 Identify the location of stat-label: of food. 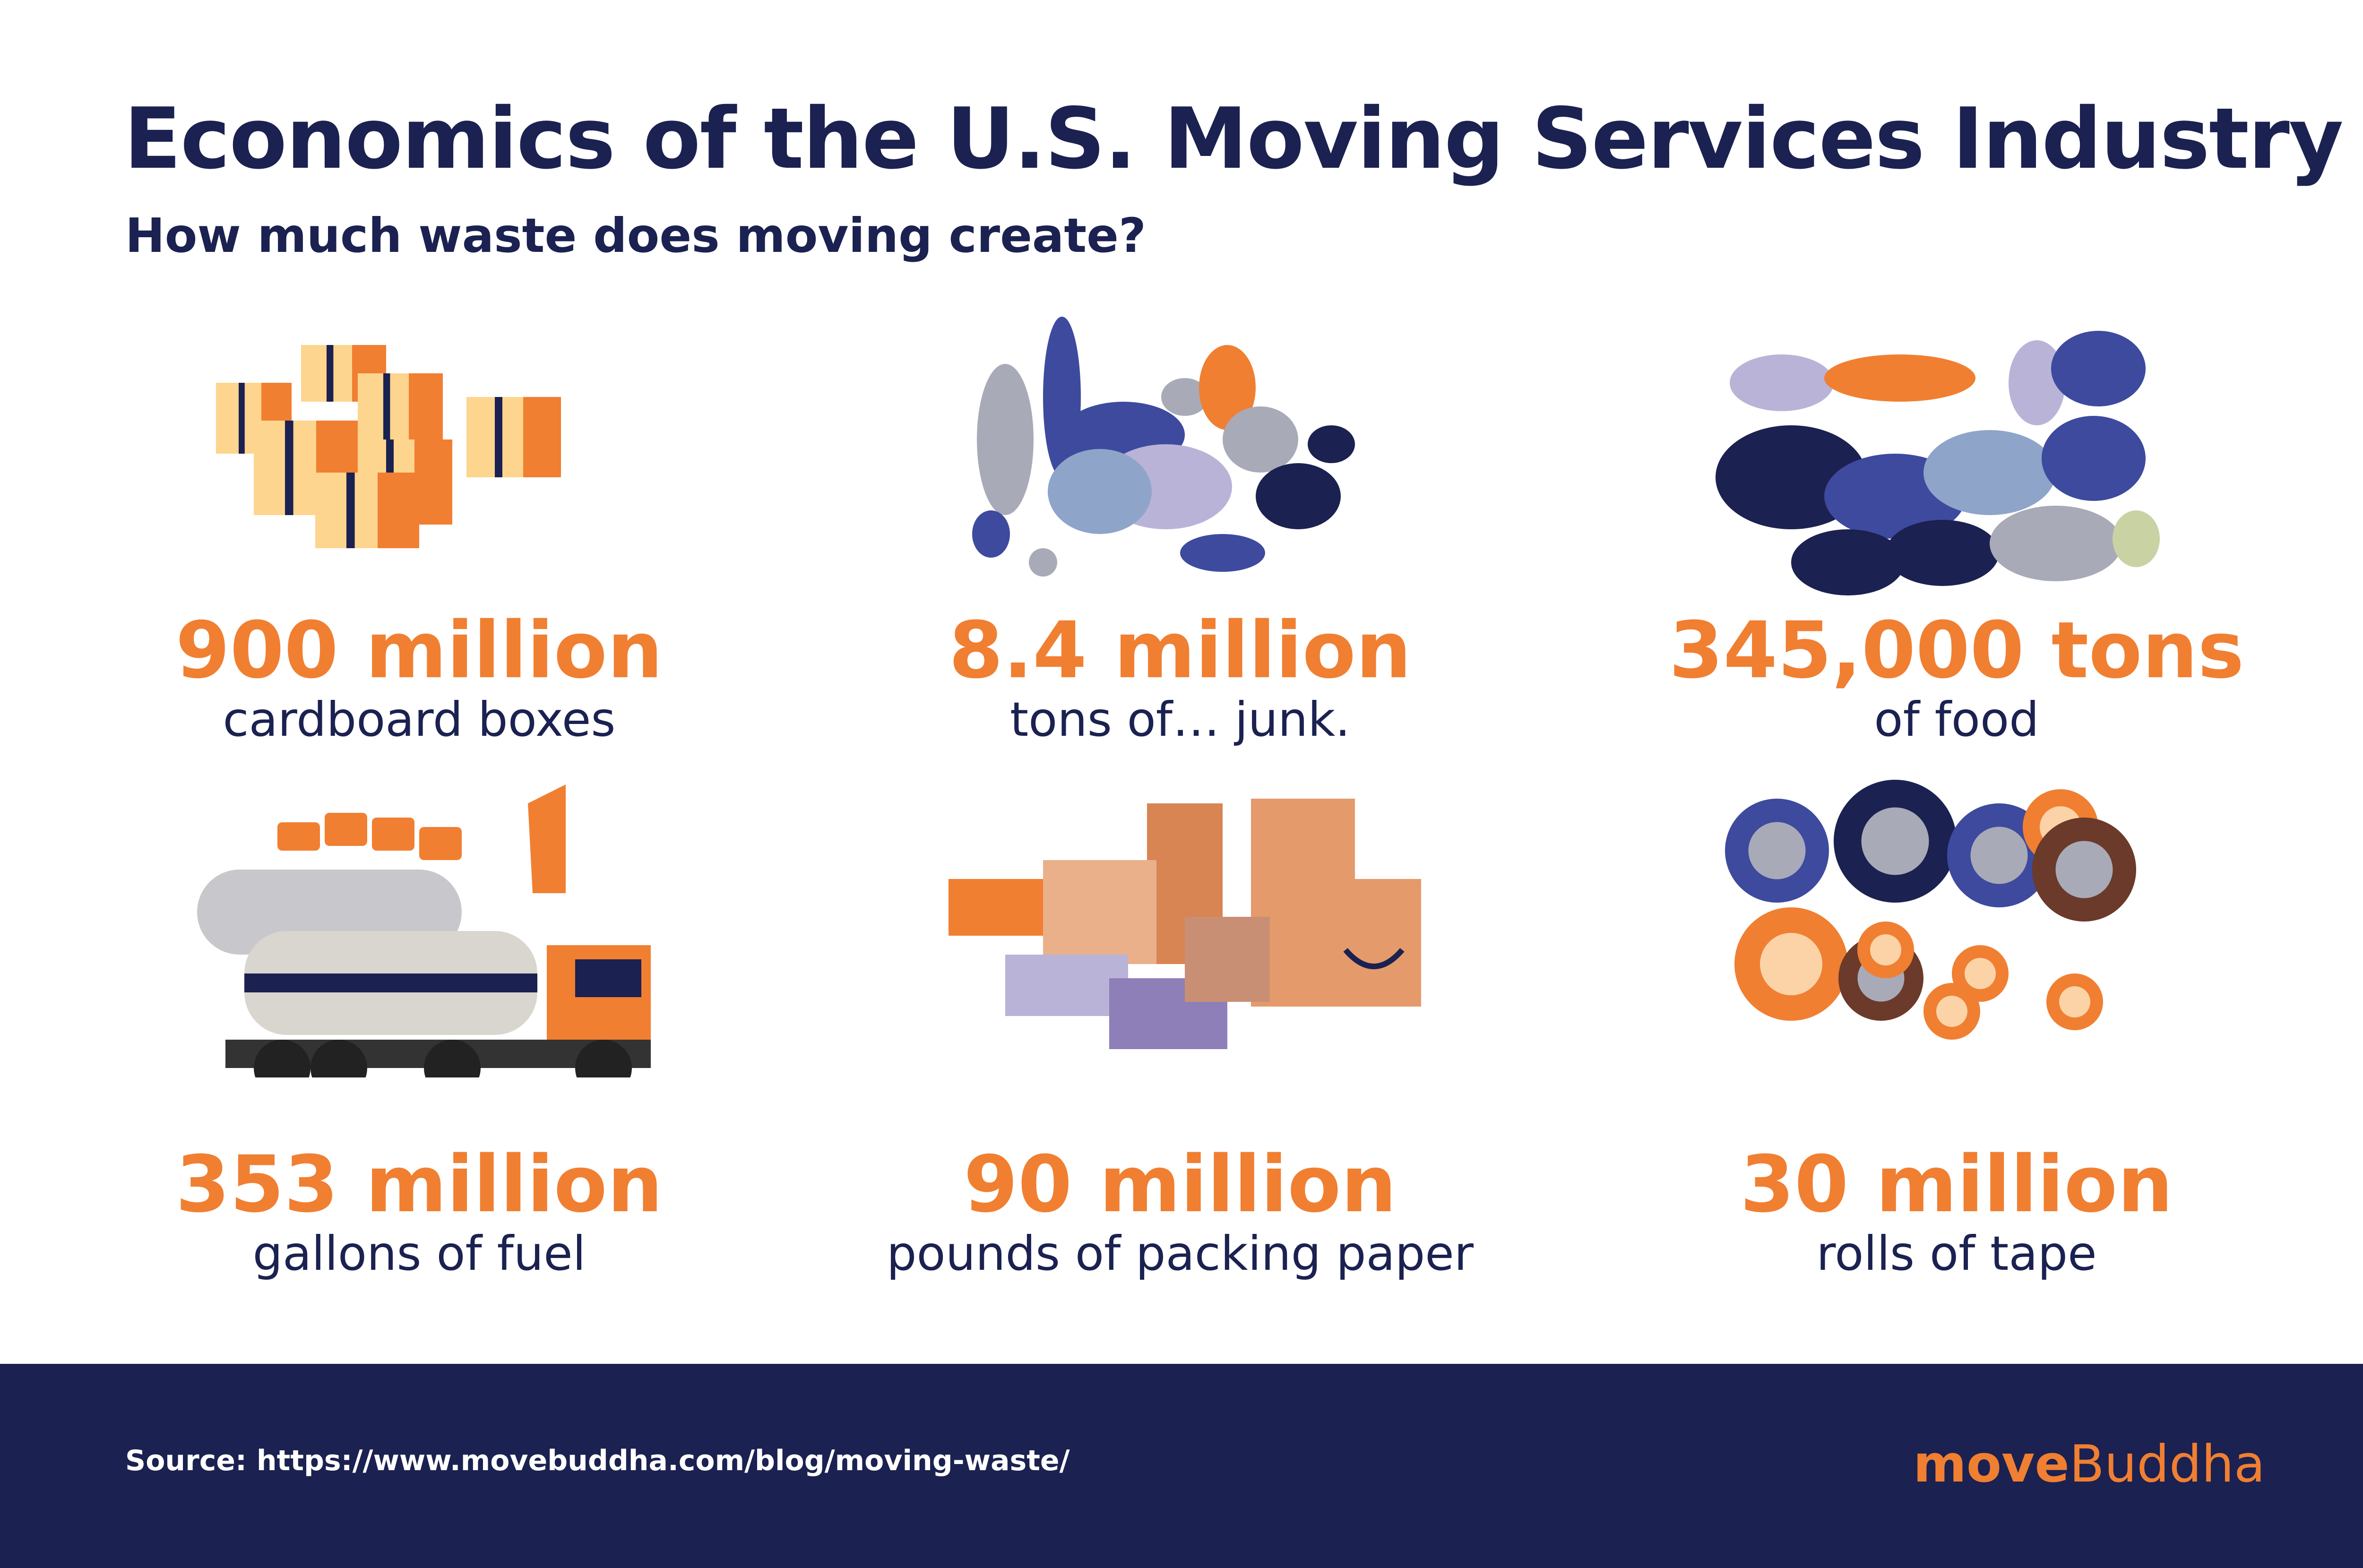
(1956, 720).